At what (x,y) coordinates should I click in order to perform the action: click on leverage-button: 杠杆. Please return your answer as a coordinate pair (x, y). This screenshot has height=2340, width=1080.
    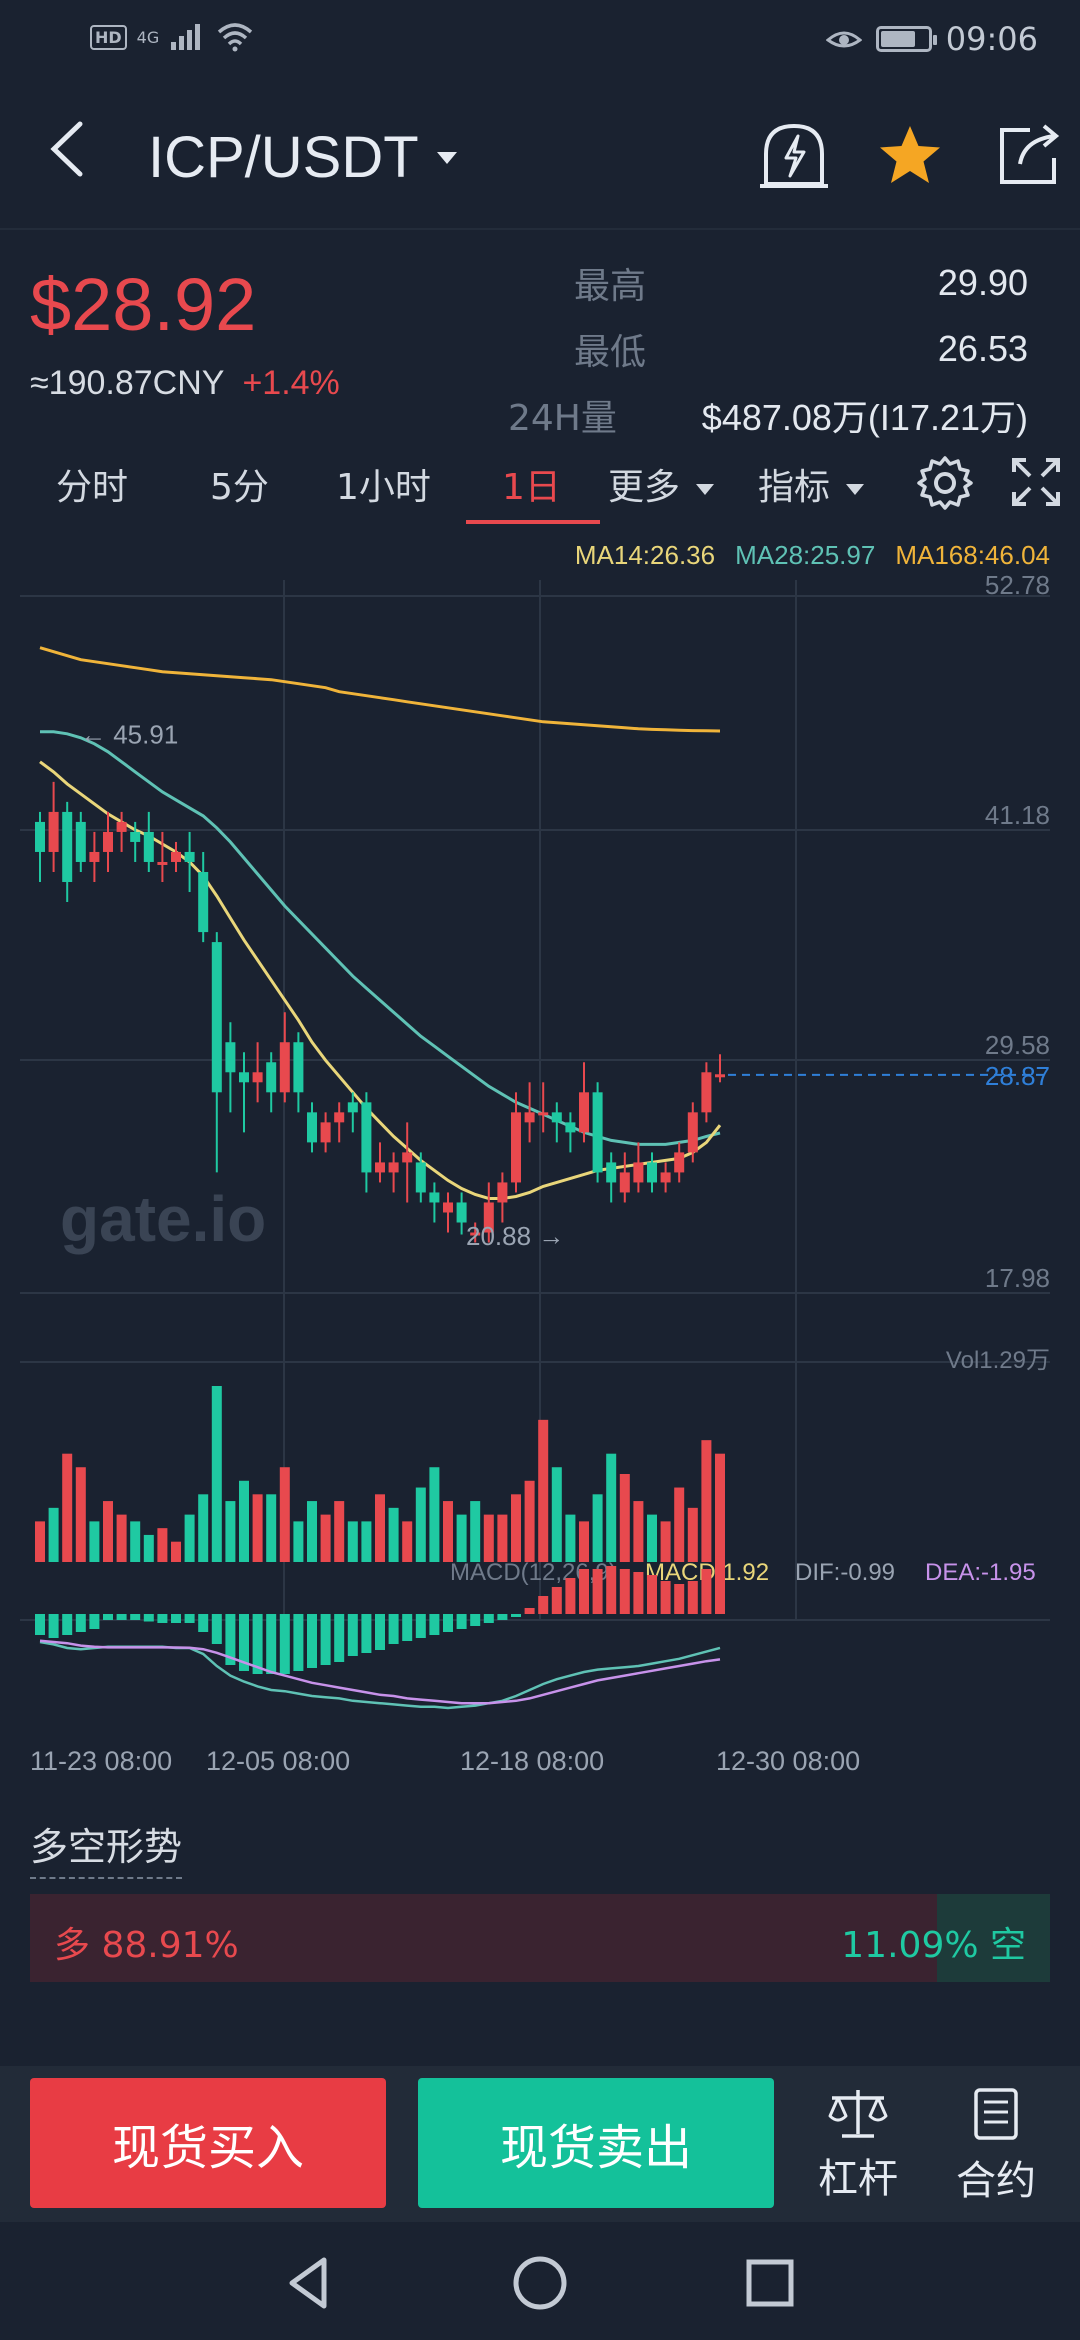
    Looking at the image, I should click on (858, 2145).